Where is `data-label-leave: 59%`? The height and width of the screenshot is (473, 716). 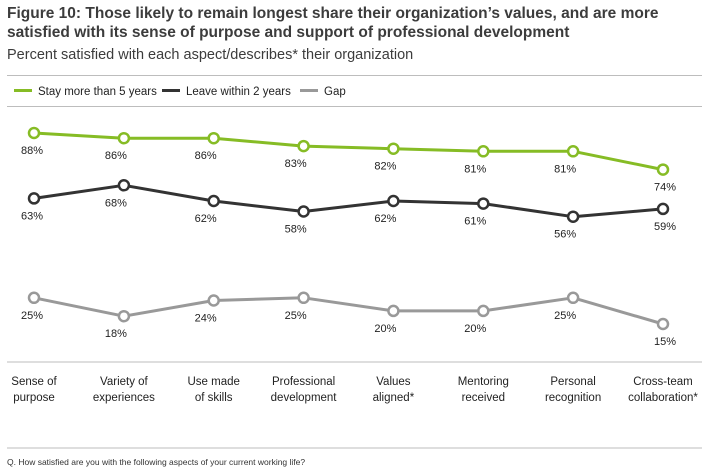 data-label-leave: 59% is located at coordinates (665, 227).